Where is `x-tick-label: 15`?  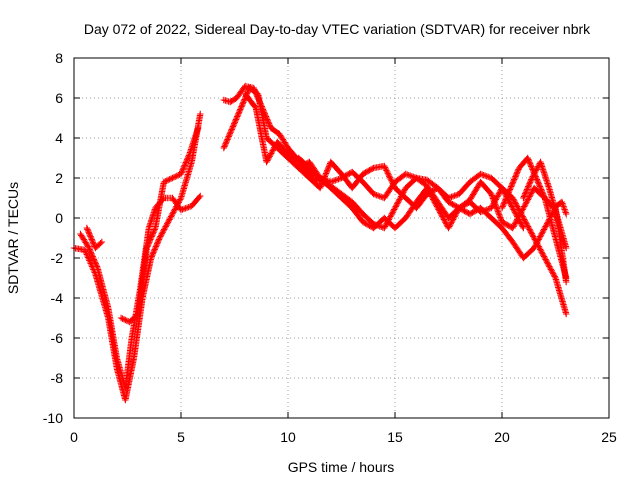
x-tick-label: 15 is located at coordinates (395, 437).